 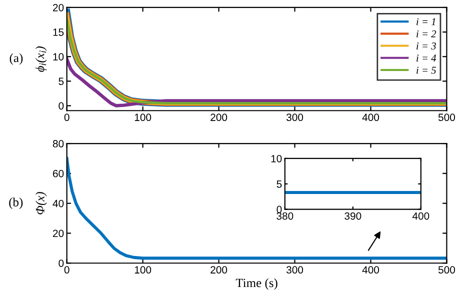 What do you see at coordinates (58, 174) in the screenshot?
I see `y-tick-label: 60` at bounding box center [58, 174].